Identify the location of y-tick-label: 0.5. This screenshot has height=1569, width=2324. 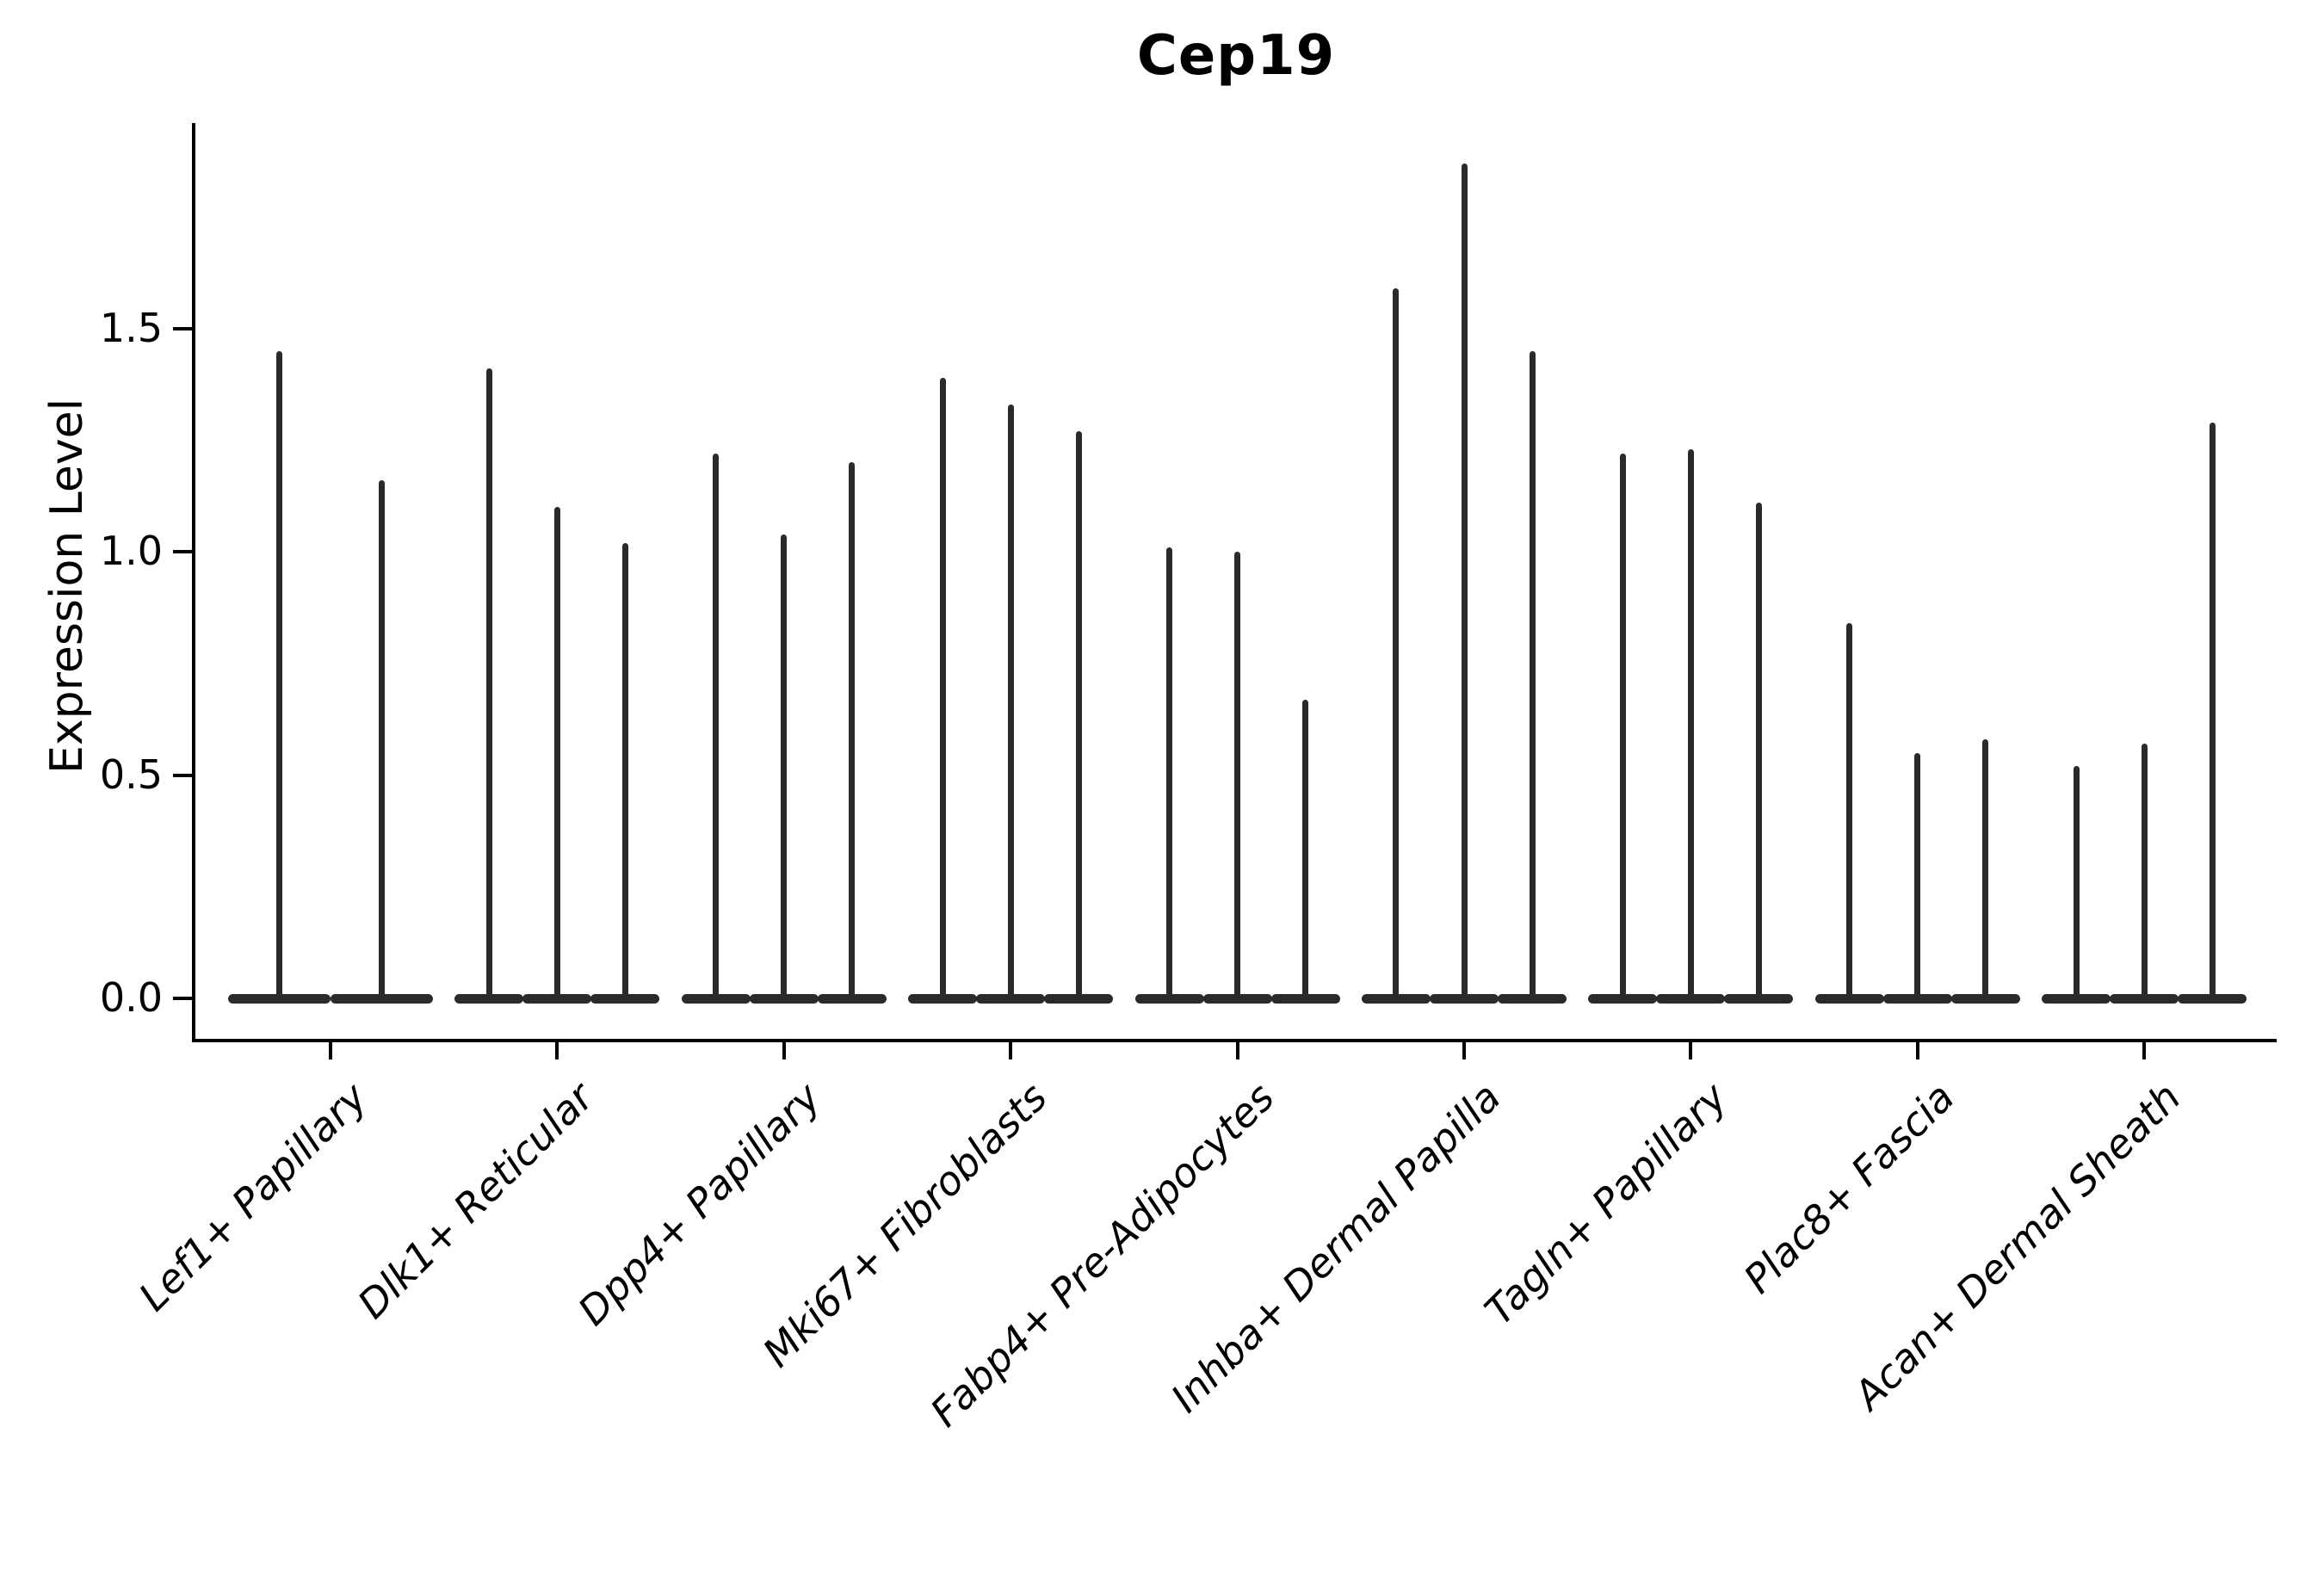
(131, 774).